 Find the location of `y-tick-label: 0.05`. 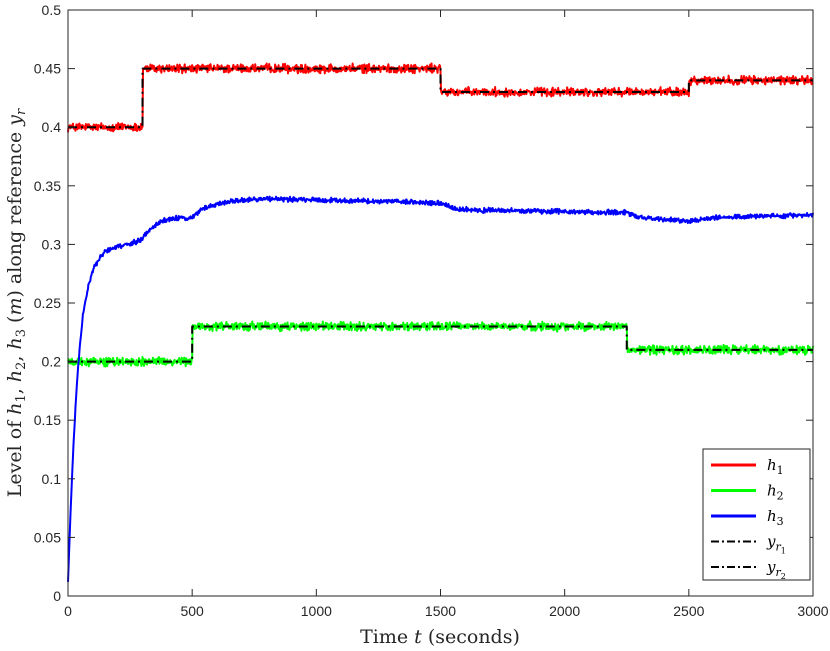

y-tick-label: 0.05 is located at coordinates (47, 537).